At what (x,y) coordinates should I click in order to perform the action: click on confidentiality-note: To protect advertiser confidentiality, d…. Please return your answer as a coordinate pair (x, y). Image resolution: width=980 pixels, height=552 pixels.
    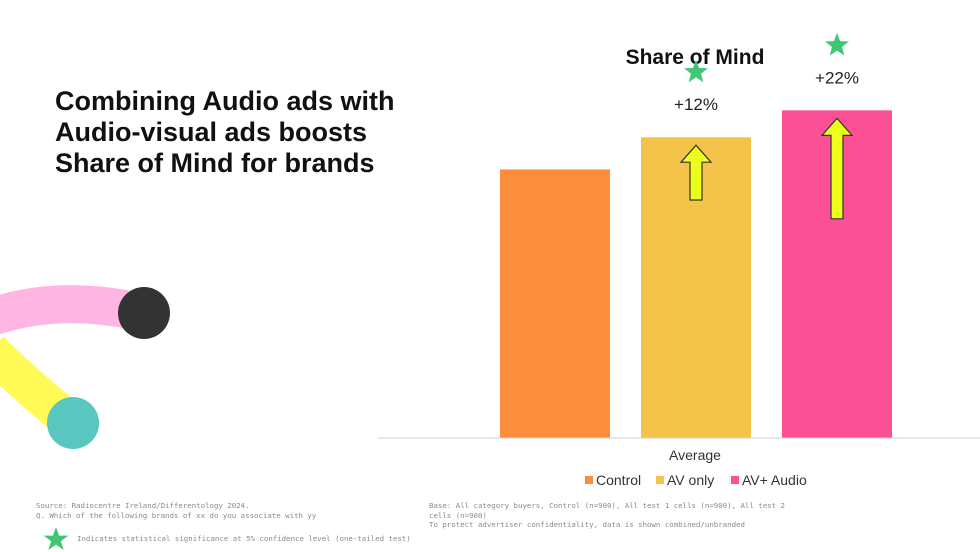
    Looking at the image, I should click on (587, 524).